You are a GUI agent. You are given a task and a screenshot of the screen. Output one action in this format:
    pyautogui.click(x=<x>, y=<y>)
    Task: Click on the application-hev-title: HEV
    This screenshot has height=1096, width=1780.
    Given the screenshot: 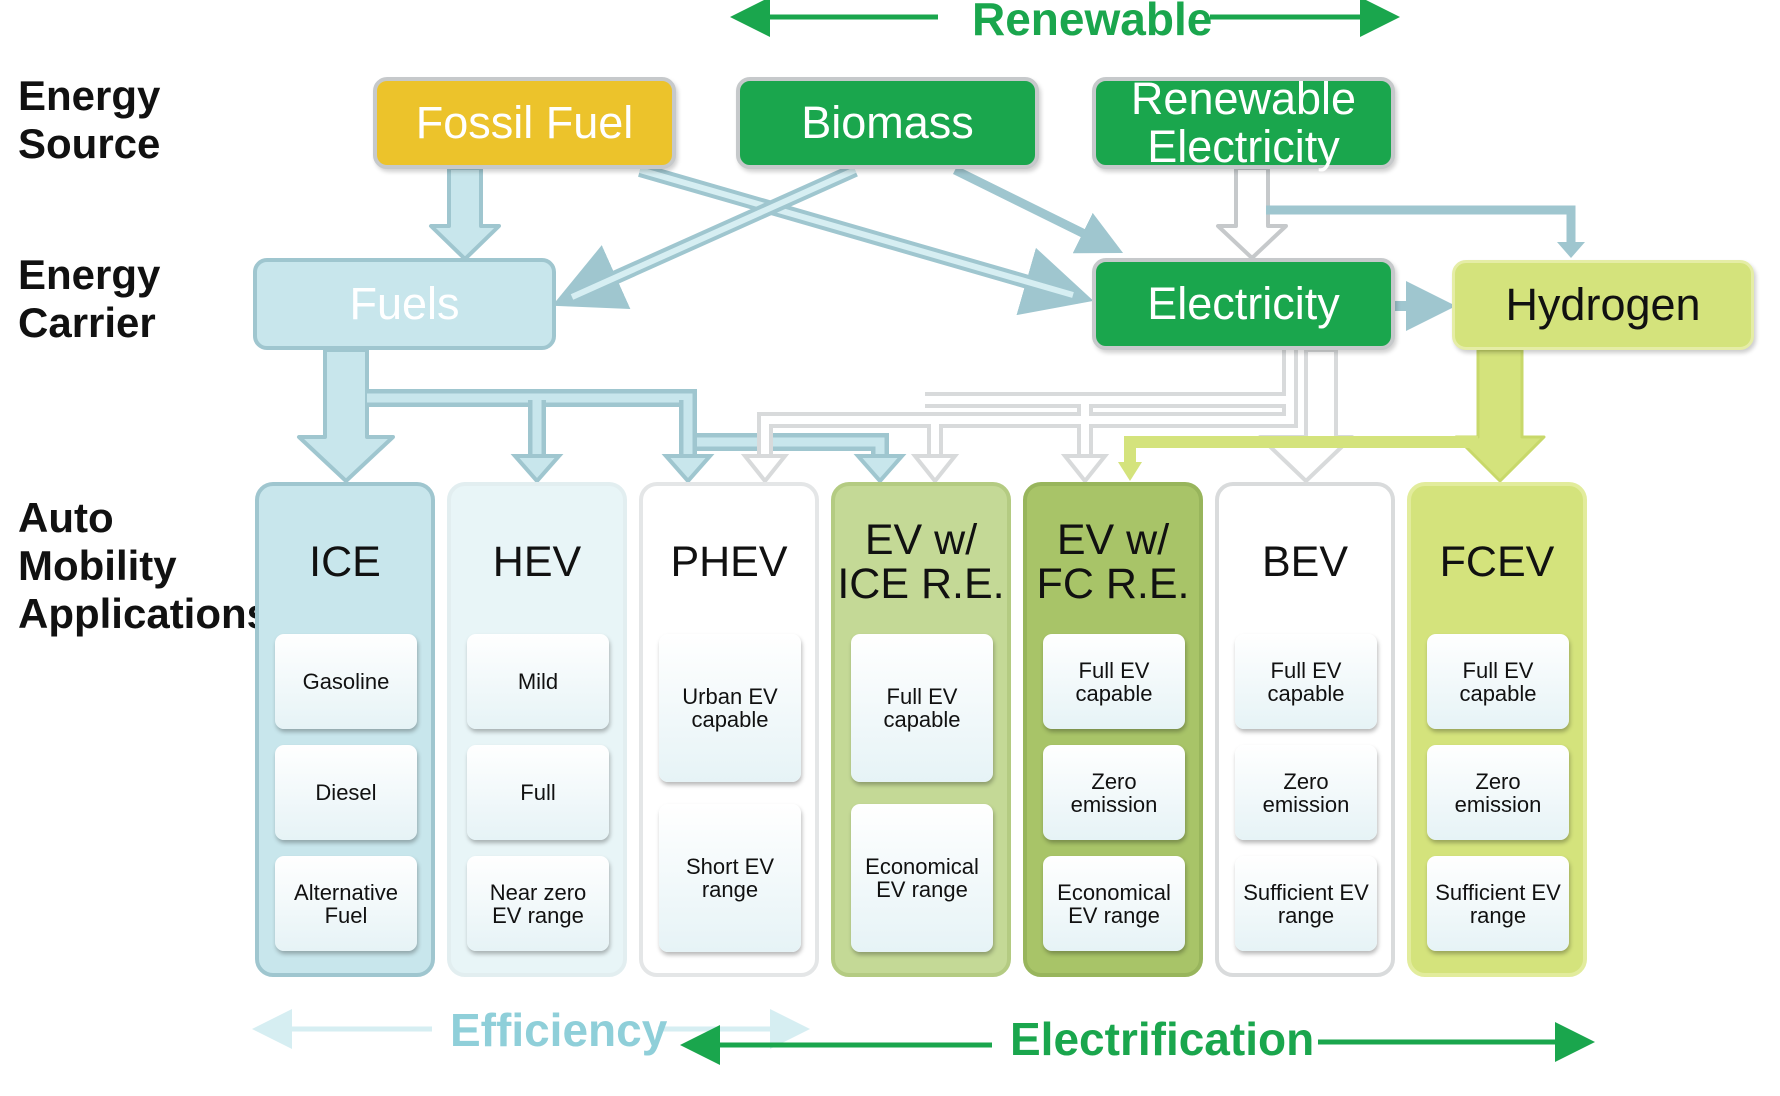 What is the action you would take?
    pyautogui.click(x=537, y=562)
    